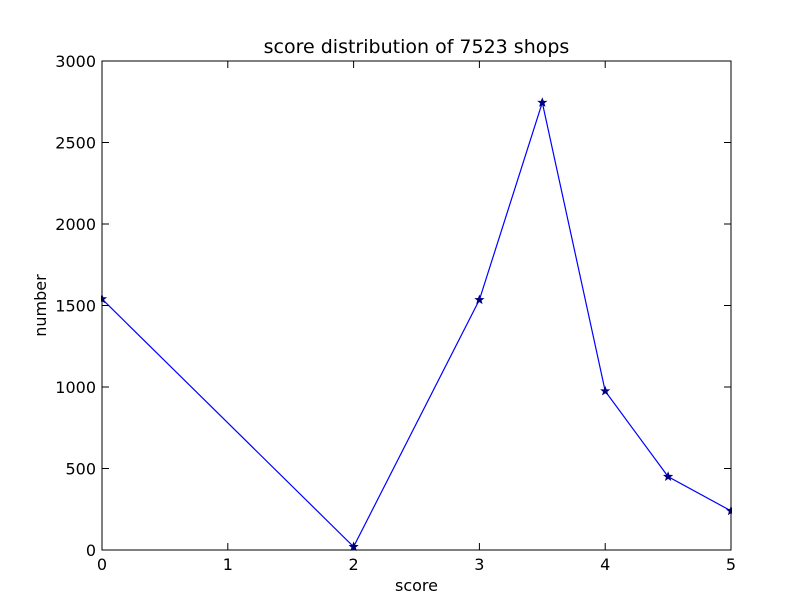 The image size is (812, 612). Describe the element at coordinates (75, 61) in the screenshot. I see `y-tick-label: 3000` at that location.